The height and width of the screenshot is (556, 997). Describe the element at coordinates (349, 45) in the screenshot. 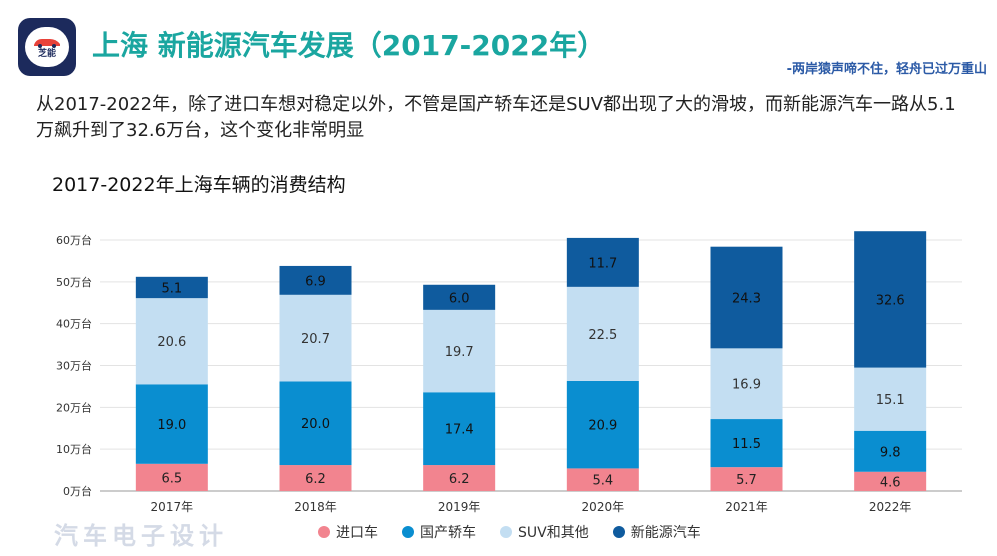

I see `page-title: 上海 新能源汽车发展（2017-2022年）` at that location.